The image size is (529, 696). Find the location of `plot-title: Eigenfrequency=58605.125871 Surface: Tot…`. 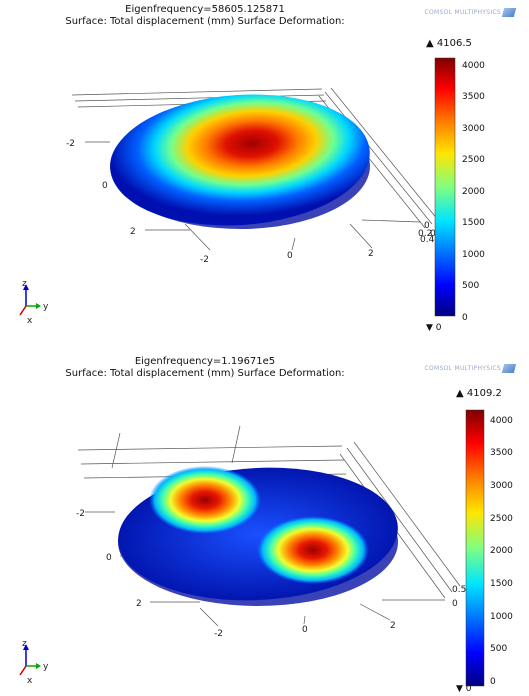

plot-title: Eigenfrequency=58605.125871 Surface: Tot… is located at coordinates (205, 16).